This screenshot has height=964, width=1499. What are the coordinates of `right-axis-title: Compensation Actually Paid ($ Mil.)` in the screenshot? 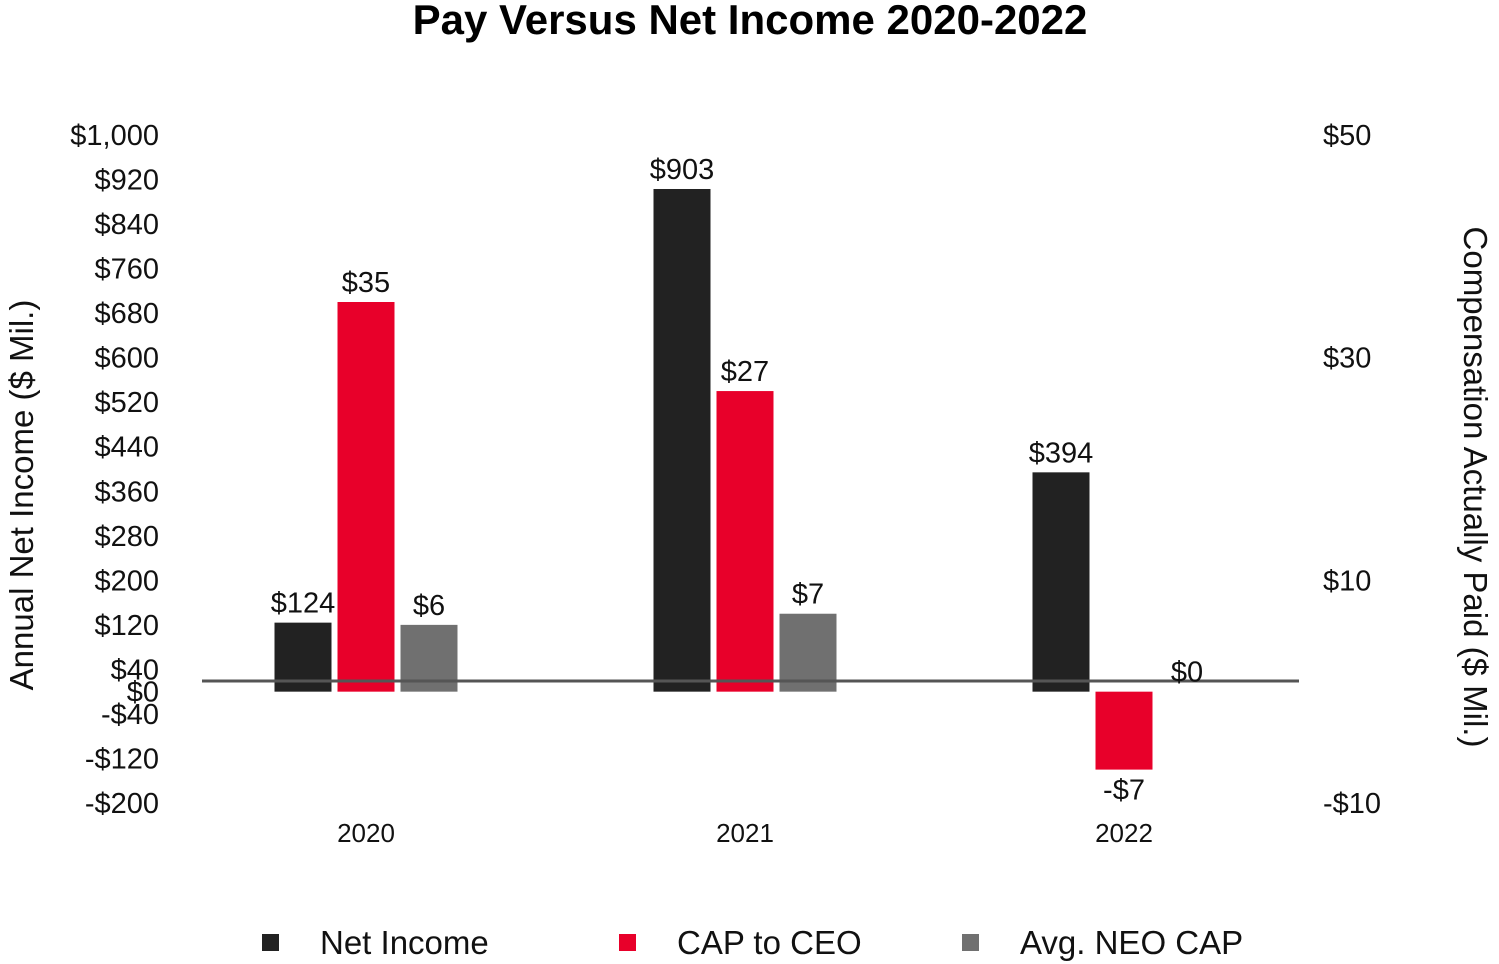 It's located at (1475, 487).